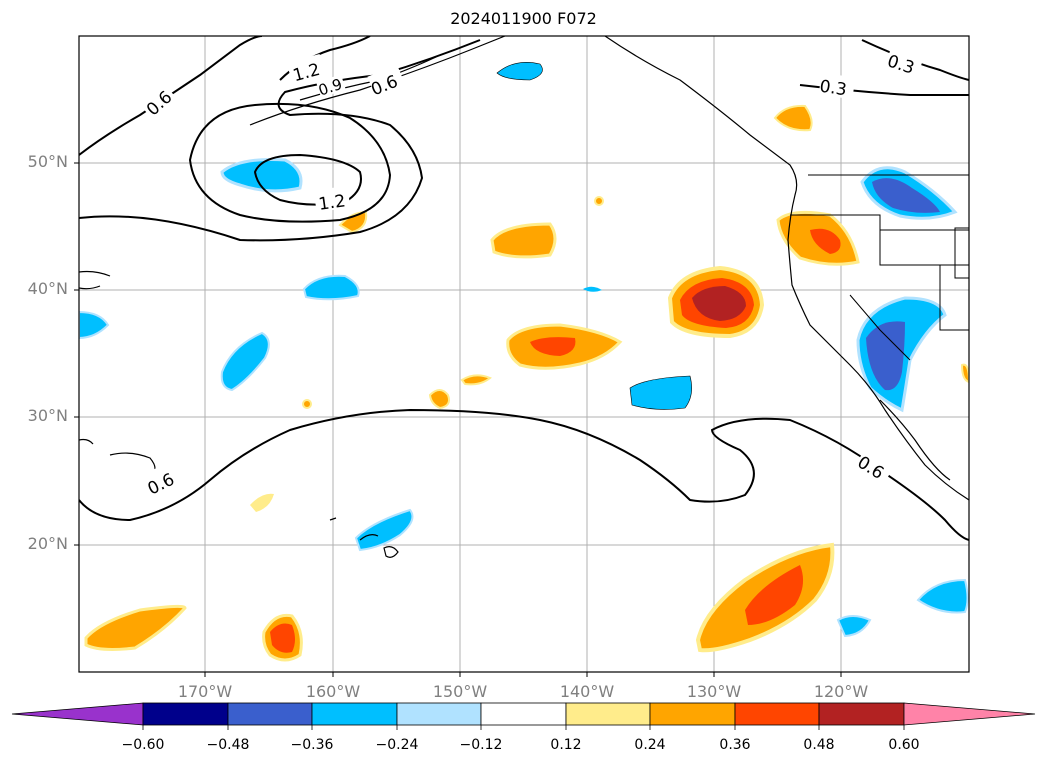  I want to click on contour-0.9-loop, so click(290, 162).